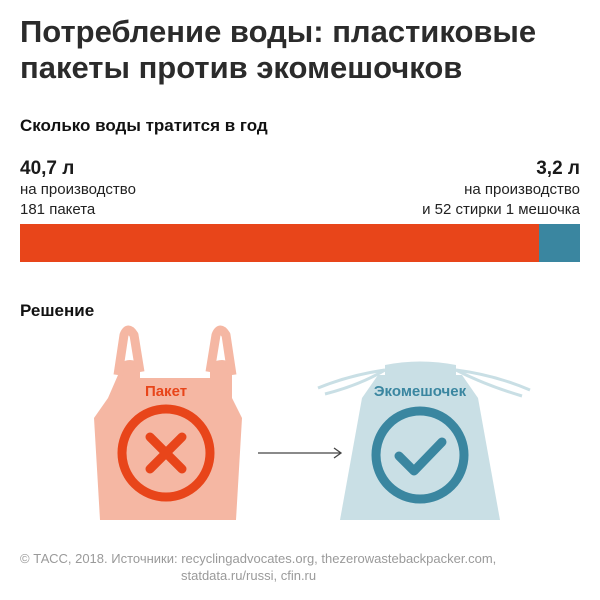 Image resolution: width=600 pixels, height=600 pixels. Describe the element at coordinates (501, 209) in the screenshot. I see `eco-bag-desc-line2: и 52 стирки 1 мешочка` at that location.